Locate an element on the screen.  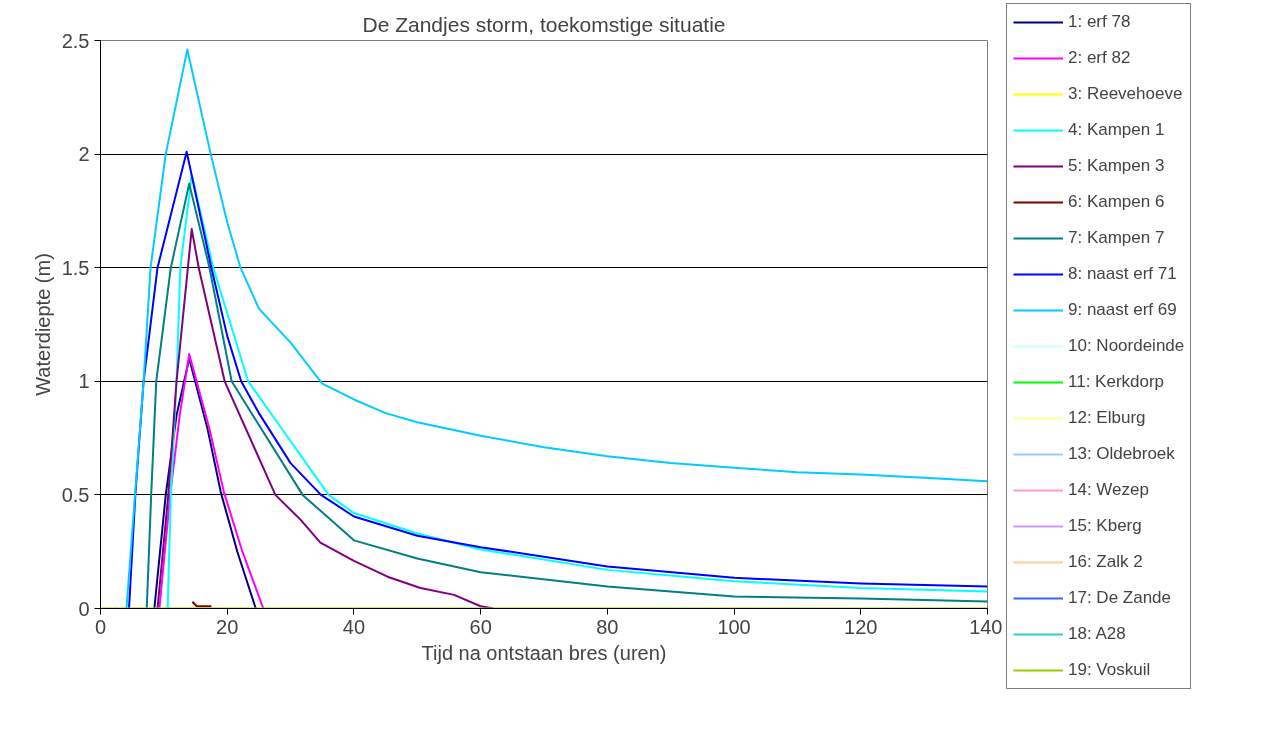
x-tick-label: 100 is located at coordinates (734, 626).